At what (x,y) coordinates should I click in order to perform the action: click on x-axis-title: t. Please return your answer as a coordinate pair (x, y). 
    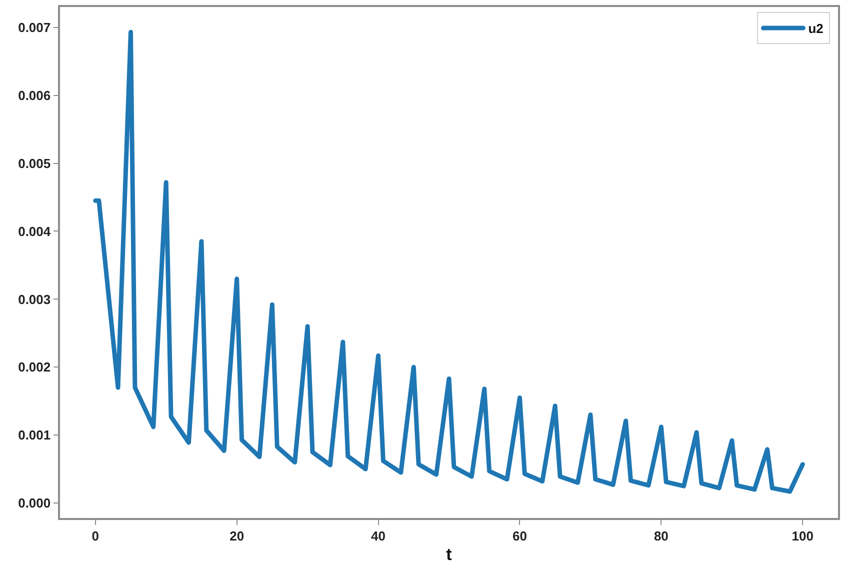
    Looking at the image, I should click on (449, 554).